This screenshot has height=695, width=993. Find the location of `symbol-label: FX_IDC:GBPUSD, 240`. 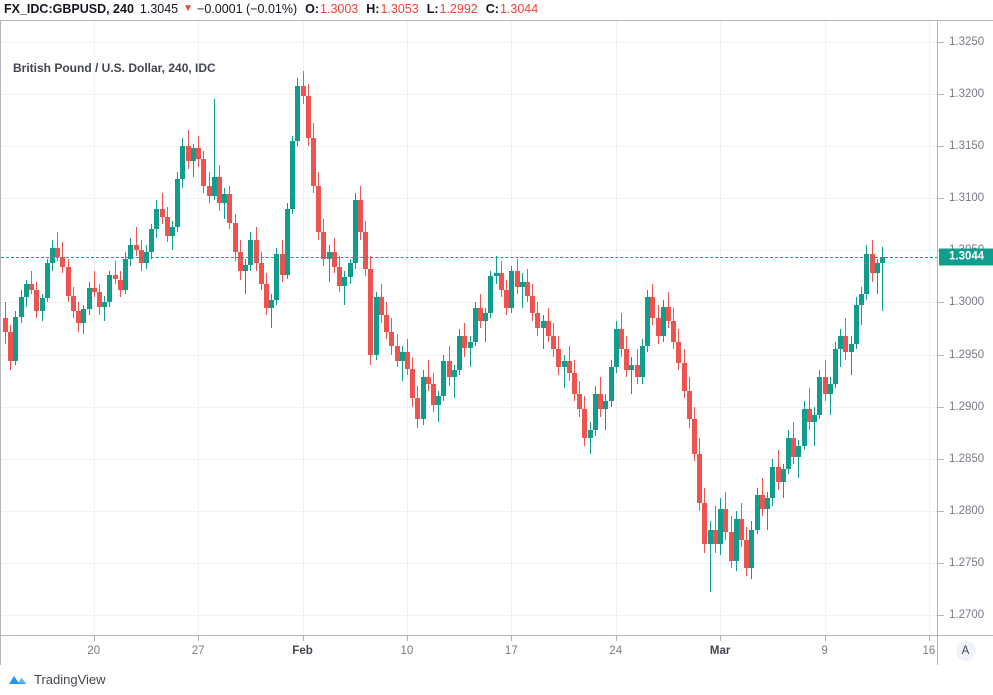

symbol-label: FX_IDC:GBPUSD, 240 is located at coordinates (69, 8).